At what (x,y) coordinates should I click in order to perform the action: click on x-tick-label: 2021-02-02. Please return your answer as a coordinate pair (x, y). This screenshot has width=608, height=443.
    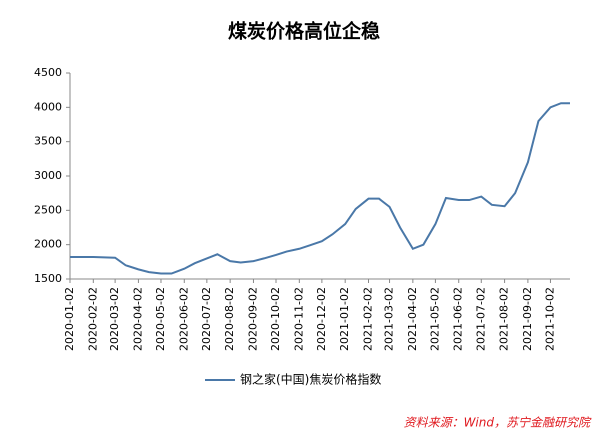
    Looking at the image, I should click on (367, 319).